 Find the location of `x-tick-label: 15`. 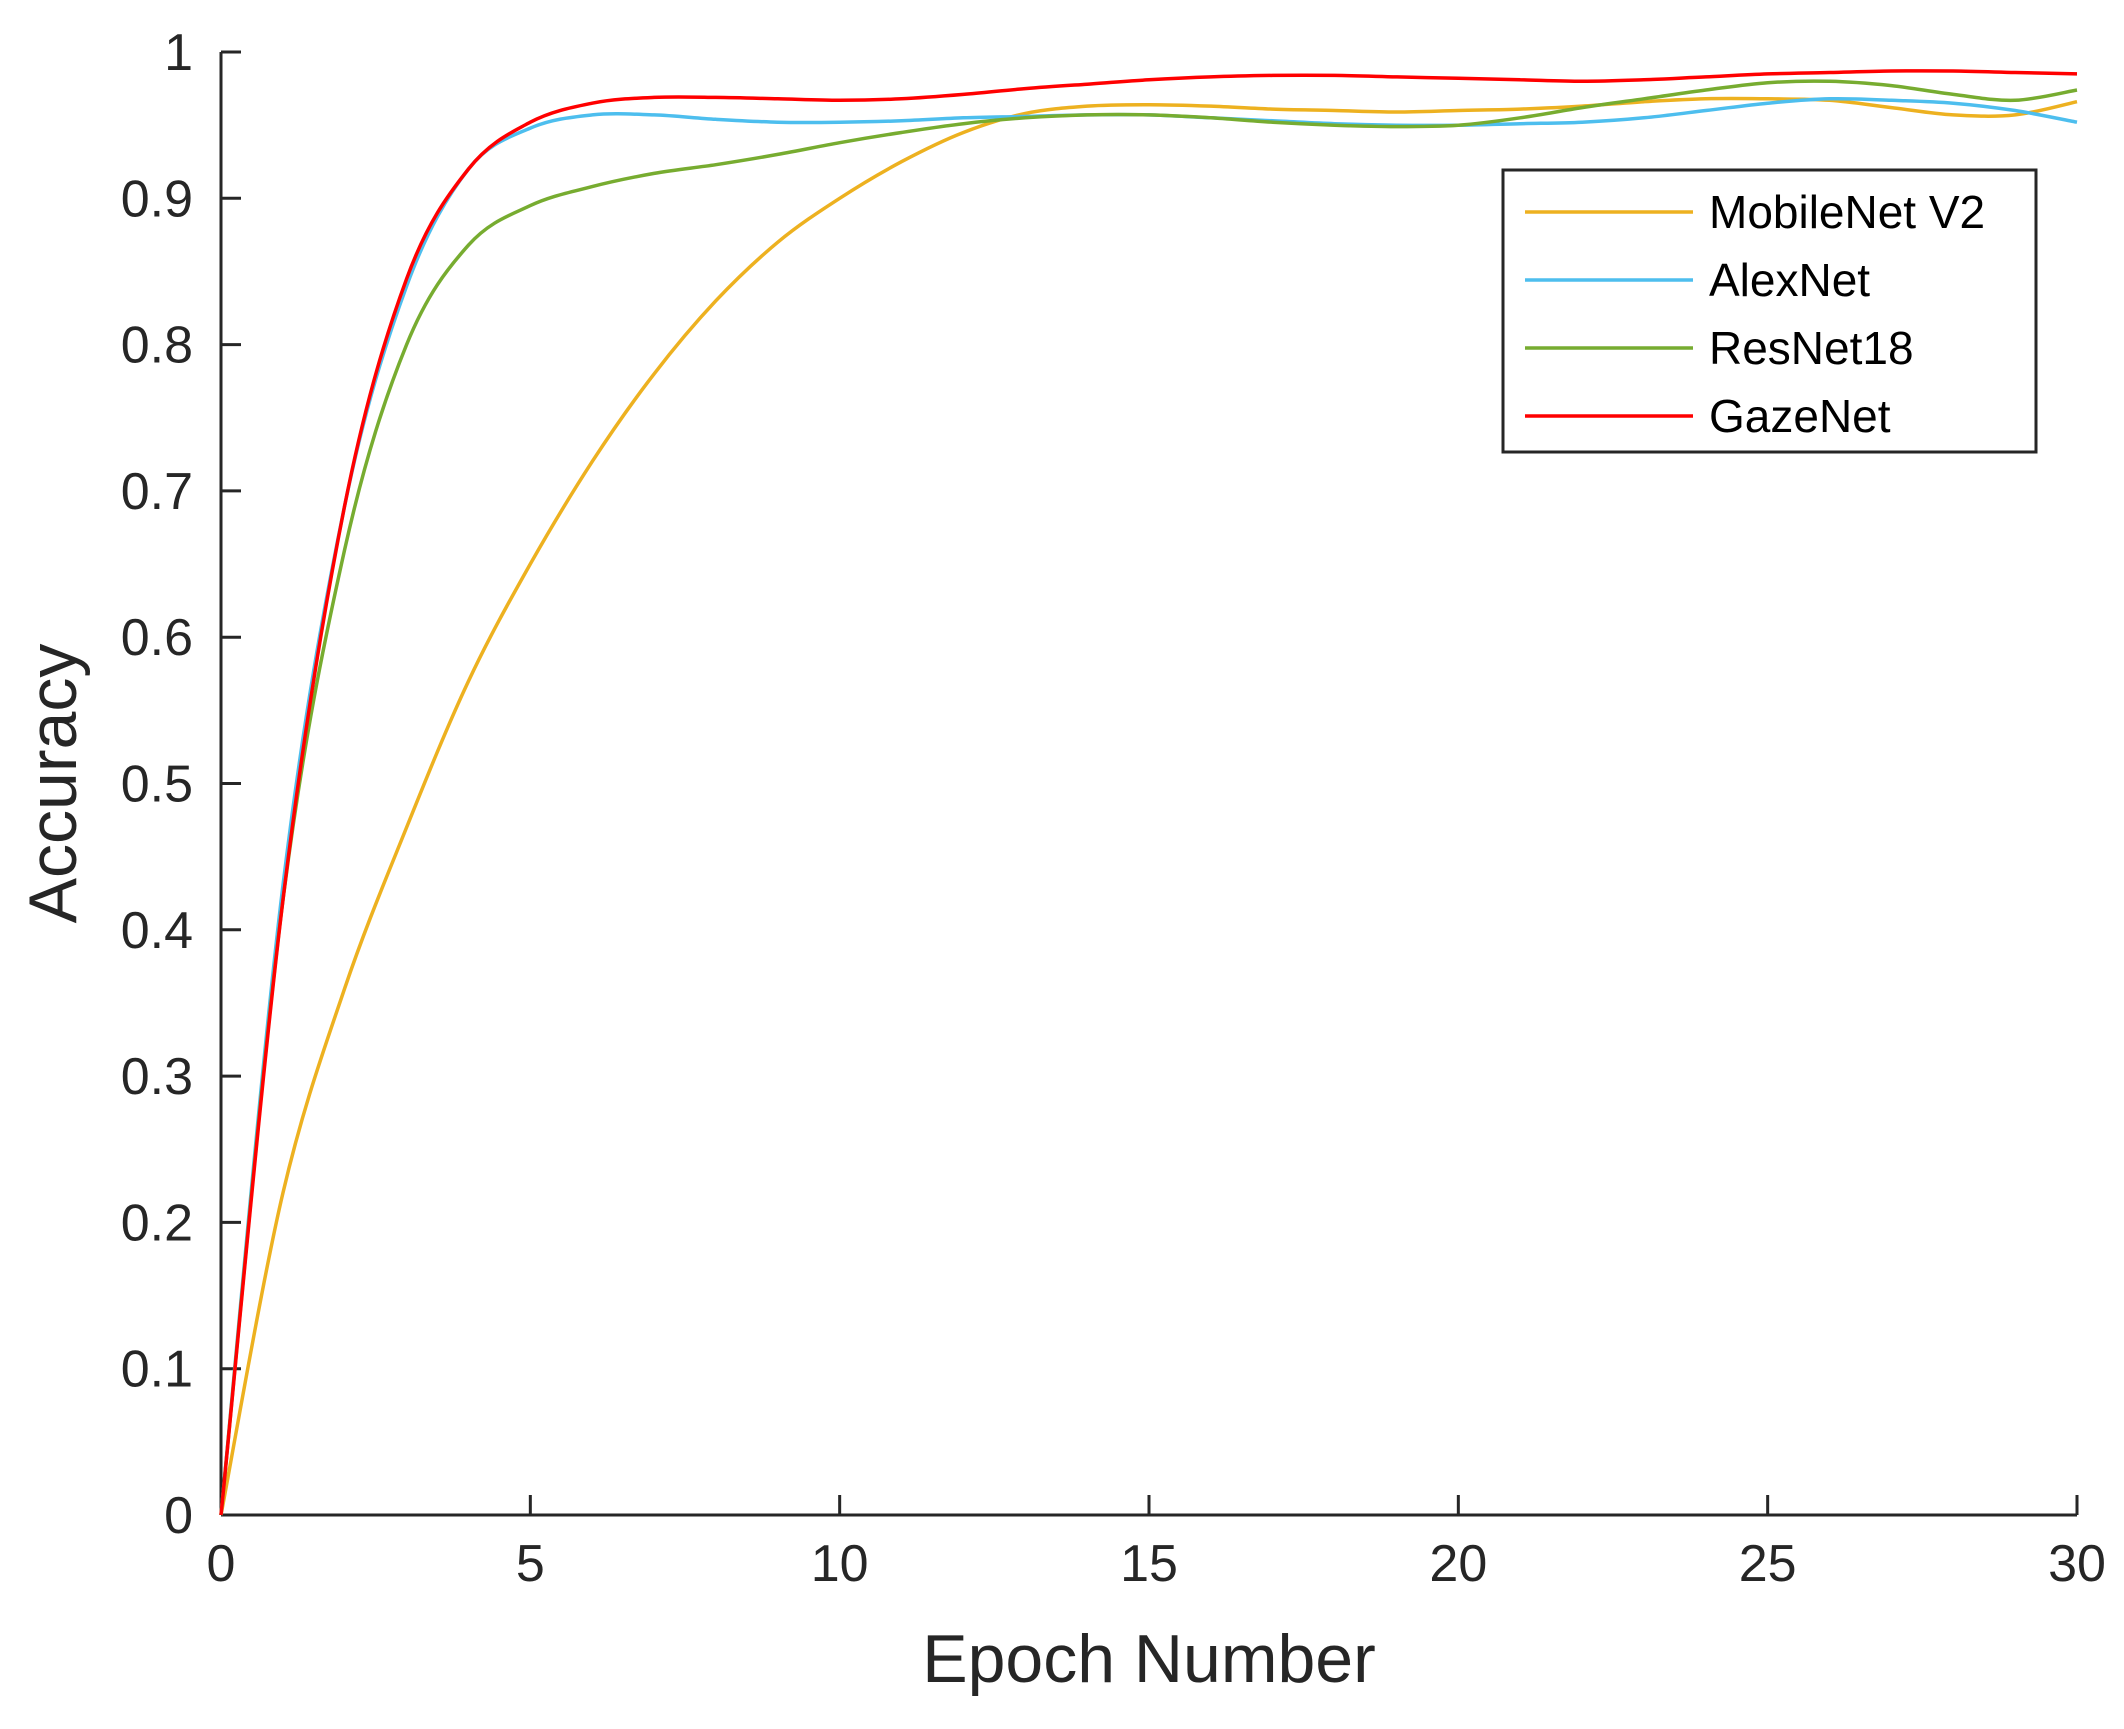

x-tick-label: 15 is located at coordinates (1149, 1564).